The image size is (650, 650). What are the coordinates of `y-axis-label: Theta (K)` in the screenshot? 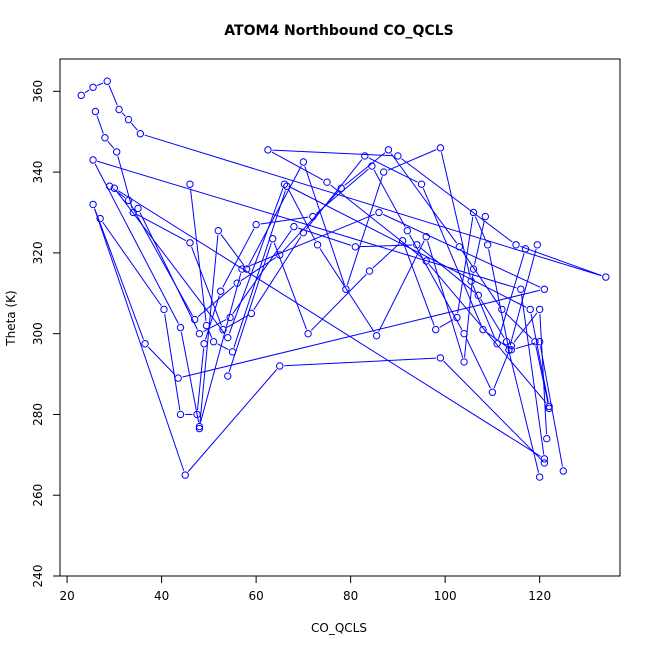 It's located at (11, 318).